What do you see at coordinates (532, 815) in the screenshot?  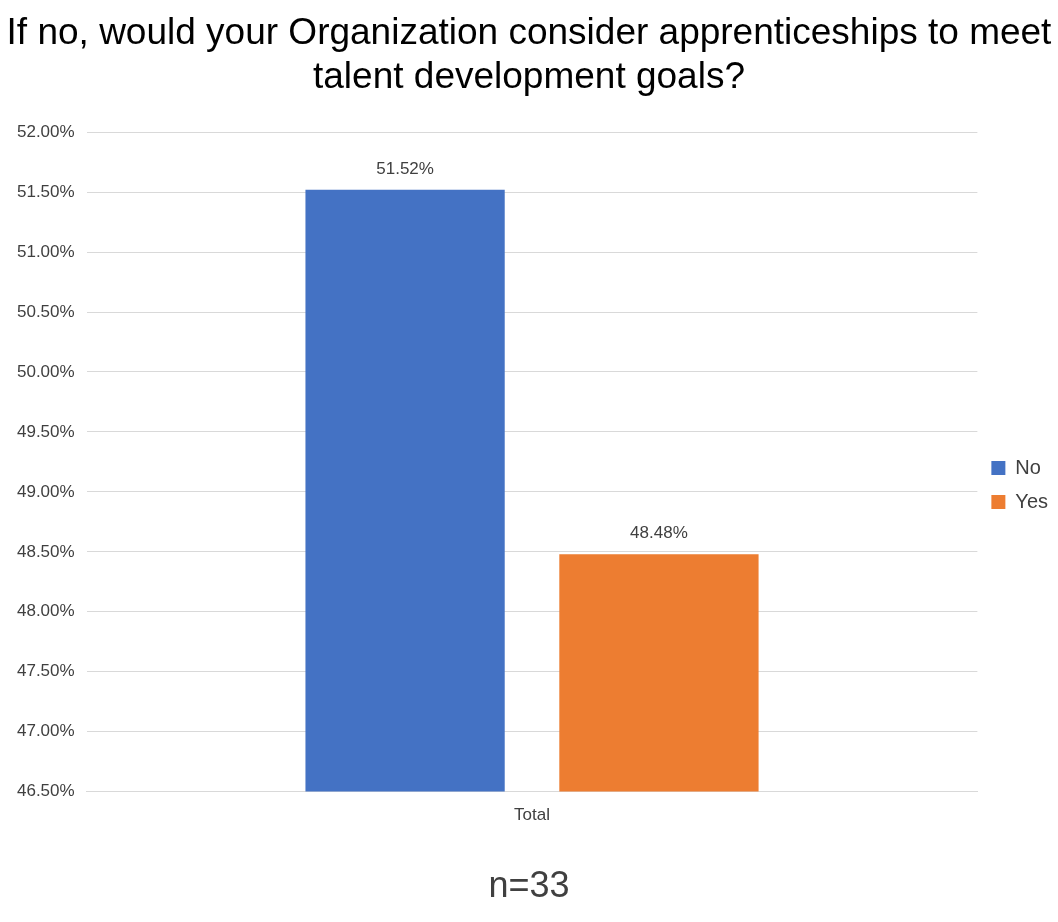 I see `x-tick-label: Total` at bounding box center [532, 815].